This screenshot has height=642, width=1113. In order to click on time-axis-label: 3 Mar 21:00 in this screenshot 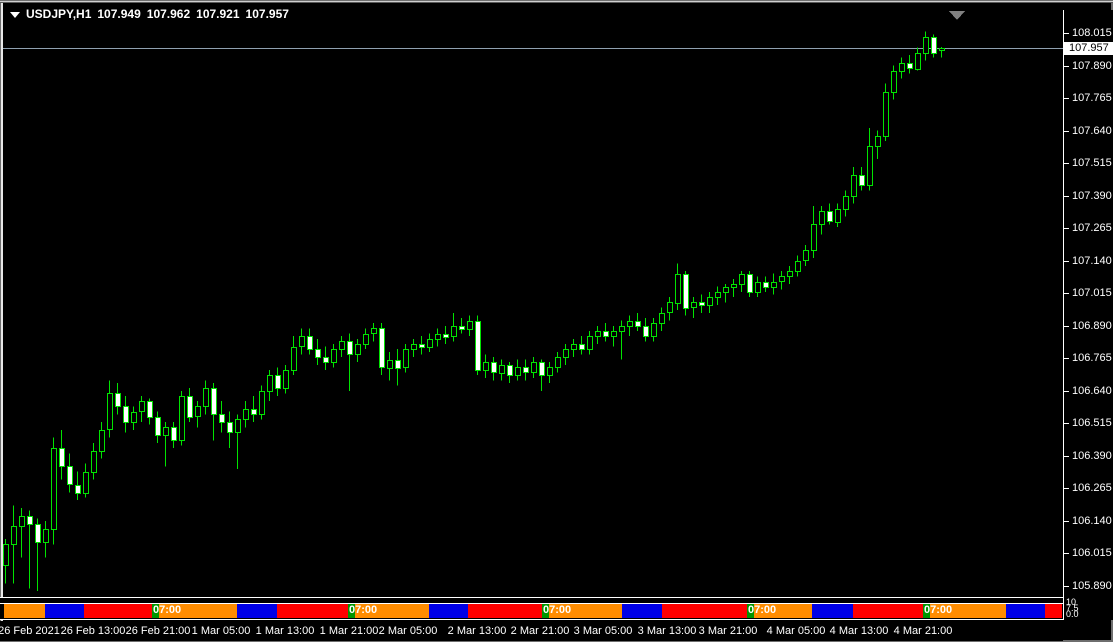, I will do `click(728, 631)`.